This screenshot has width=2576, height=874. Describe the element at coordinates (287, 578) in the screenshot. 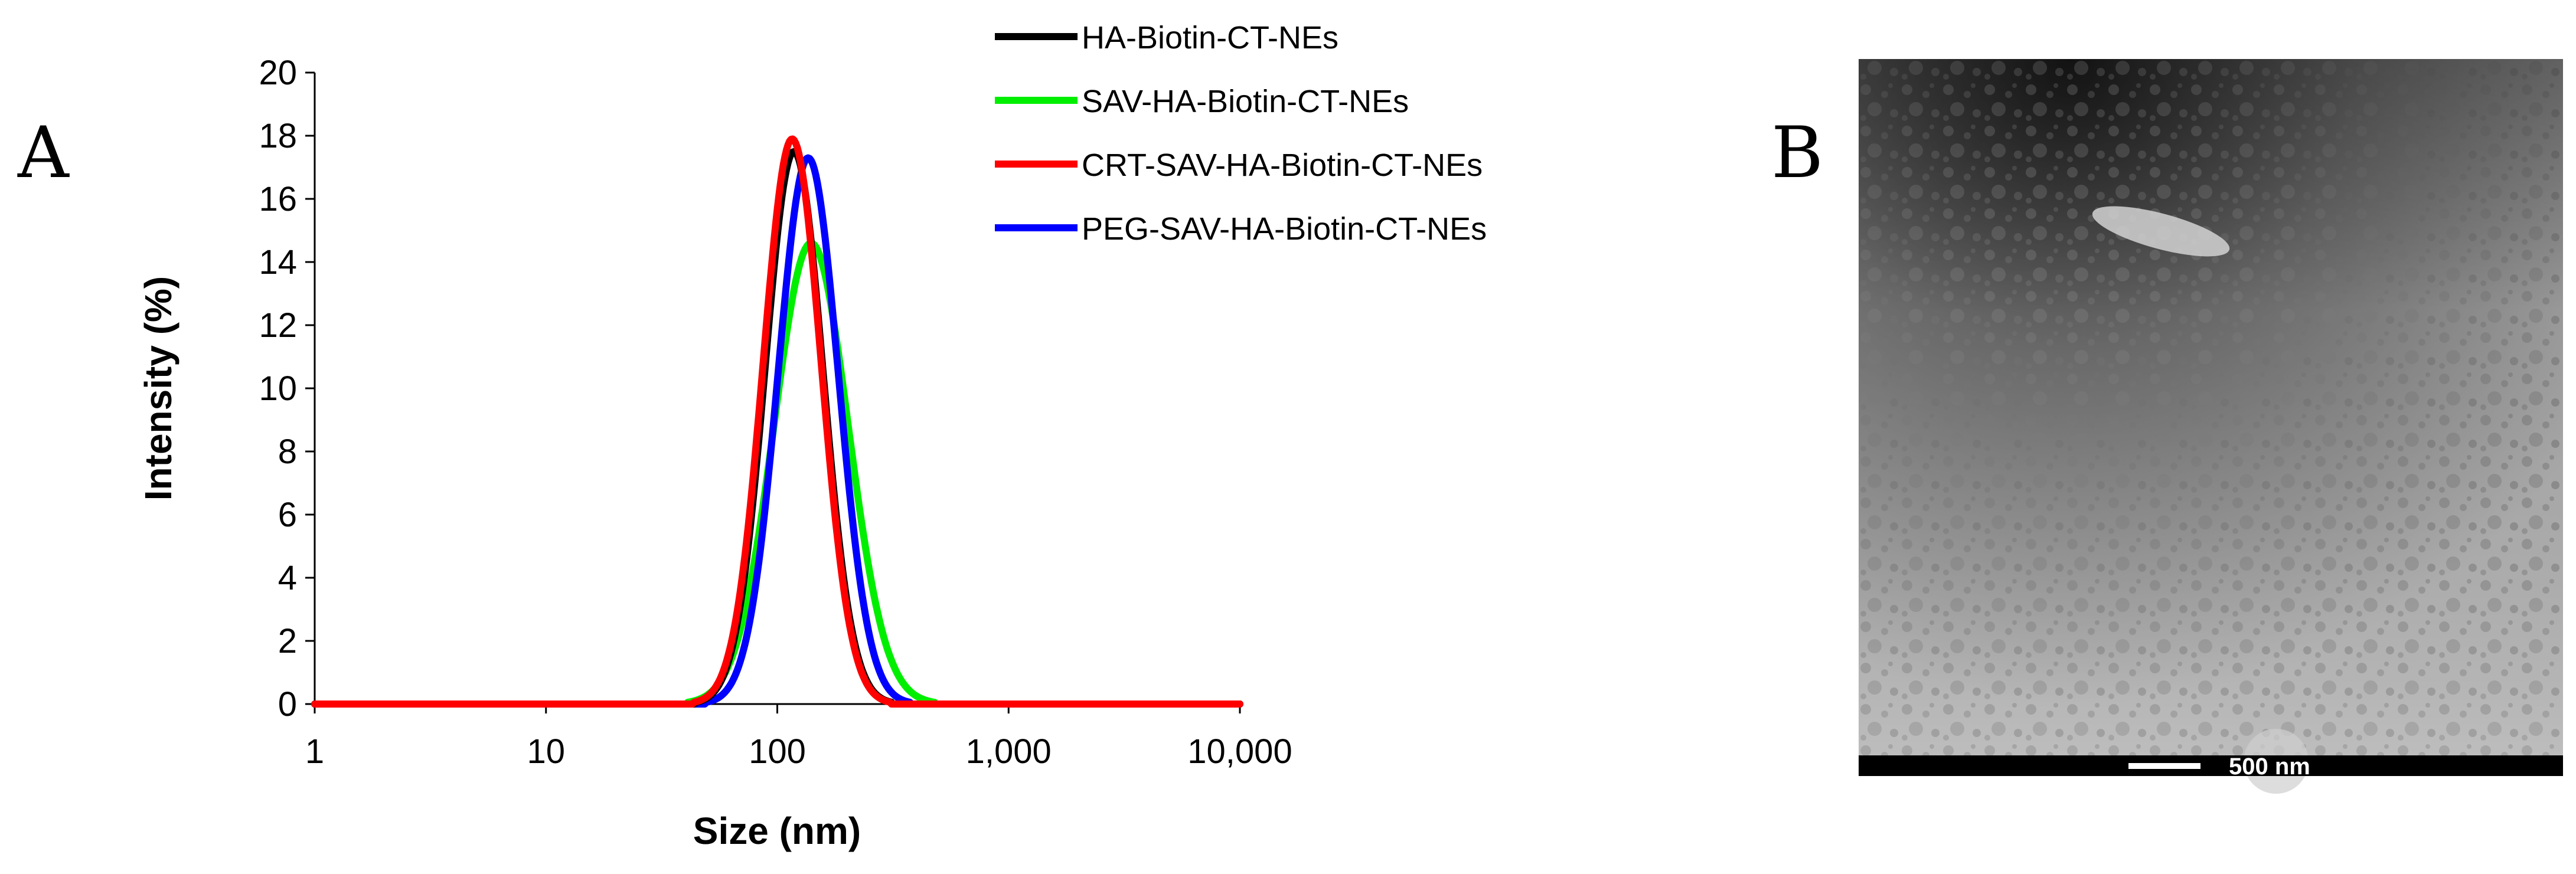

I see `y-tick-label: 4` at that location.